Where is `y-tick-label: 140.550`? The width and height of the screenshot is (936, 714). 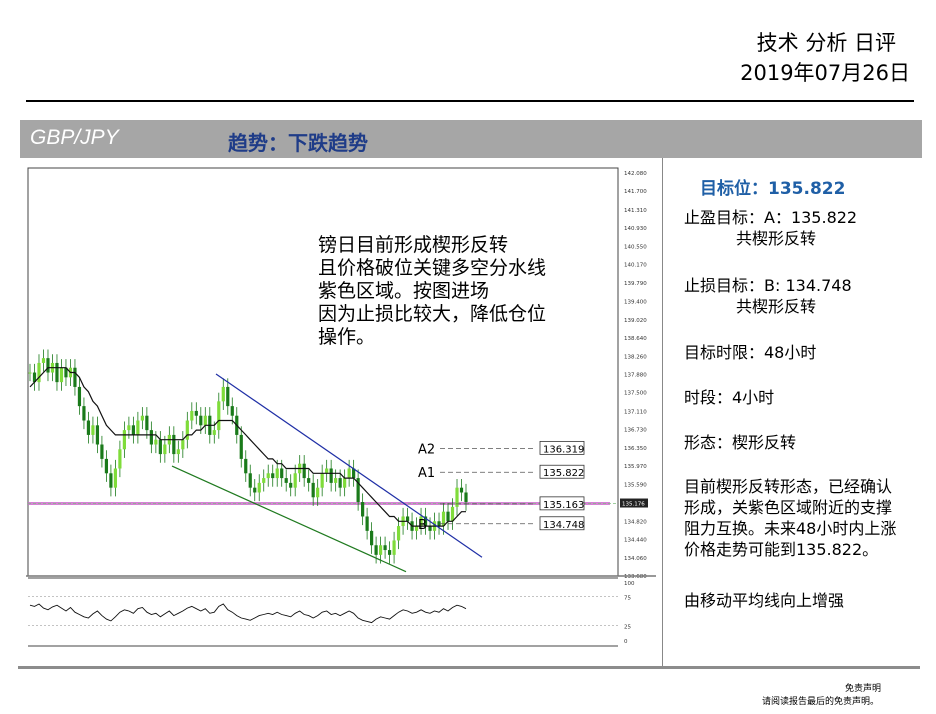
y-tick-label: 140.550 is located at coordinates (635, 247).